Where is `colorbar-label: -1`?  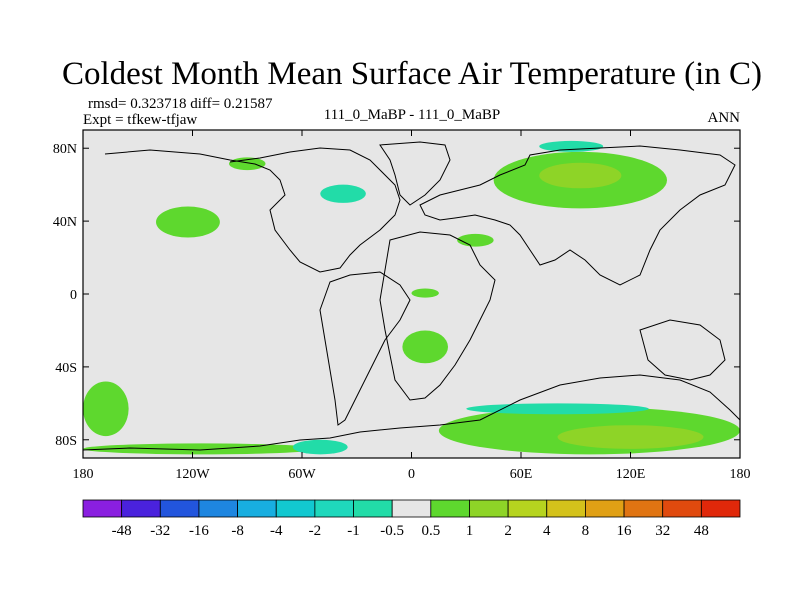
colorbar-label: -1 is located at coordinates (353, 531).